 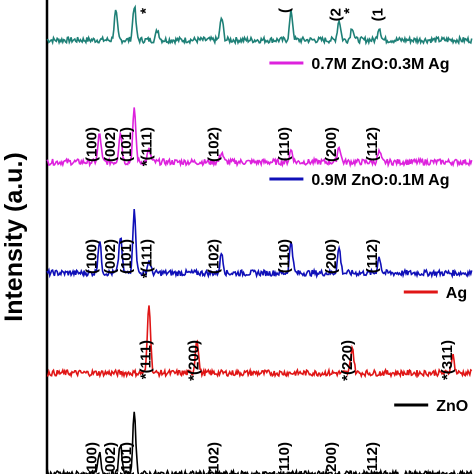 What do you see at coordinates (284, 144) in the screenshot?
I see `peak-label-1-5: (110)` at bounding box center [284, 144].